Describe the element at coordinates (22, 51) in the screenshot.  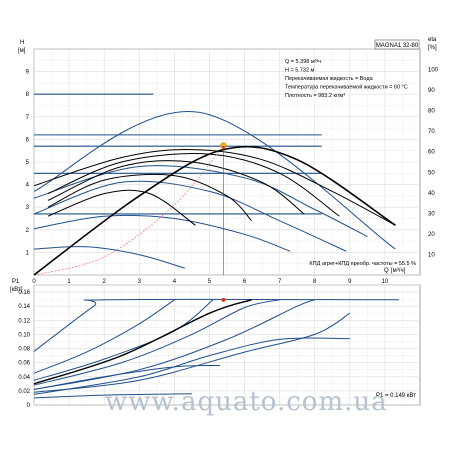
I see `y-axis-unit: [м]` at that location.